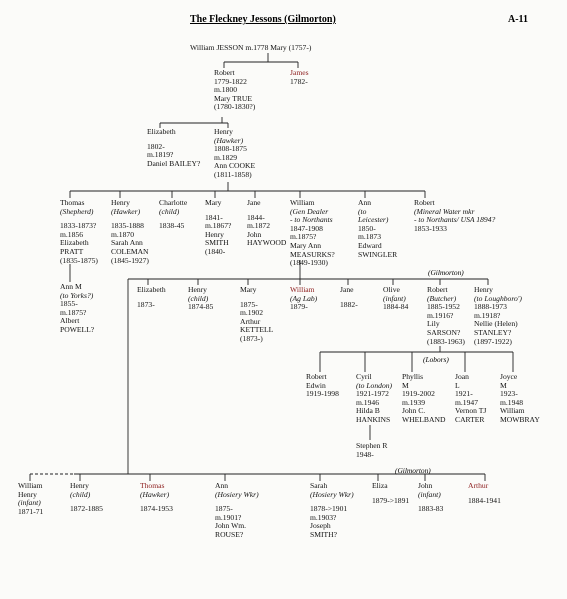 The width and height of the screenshot is (567, 599). I want to click on person-line: 1884-84, so click(396, 307).